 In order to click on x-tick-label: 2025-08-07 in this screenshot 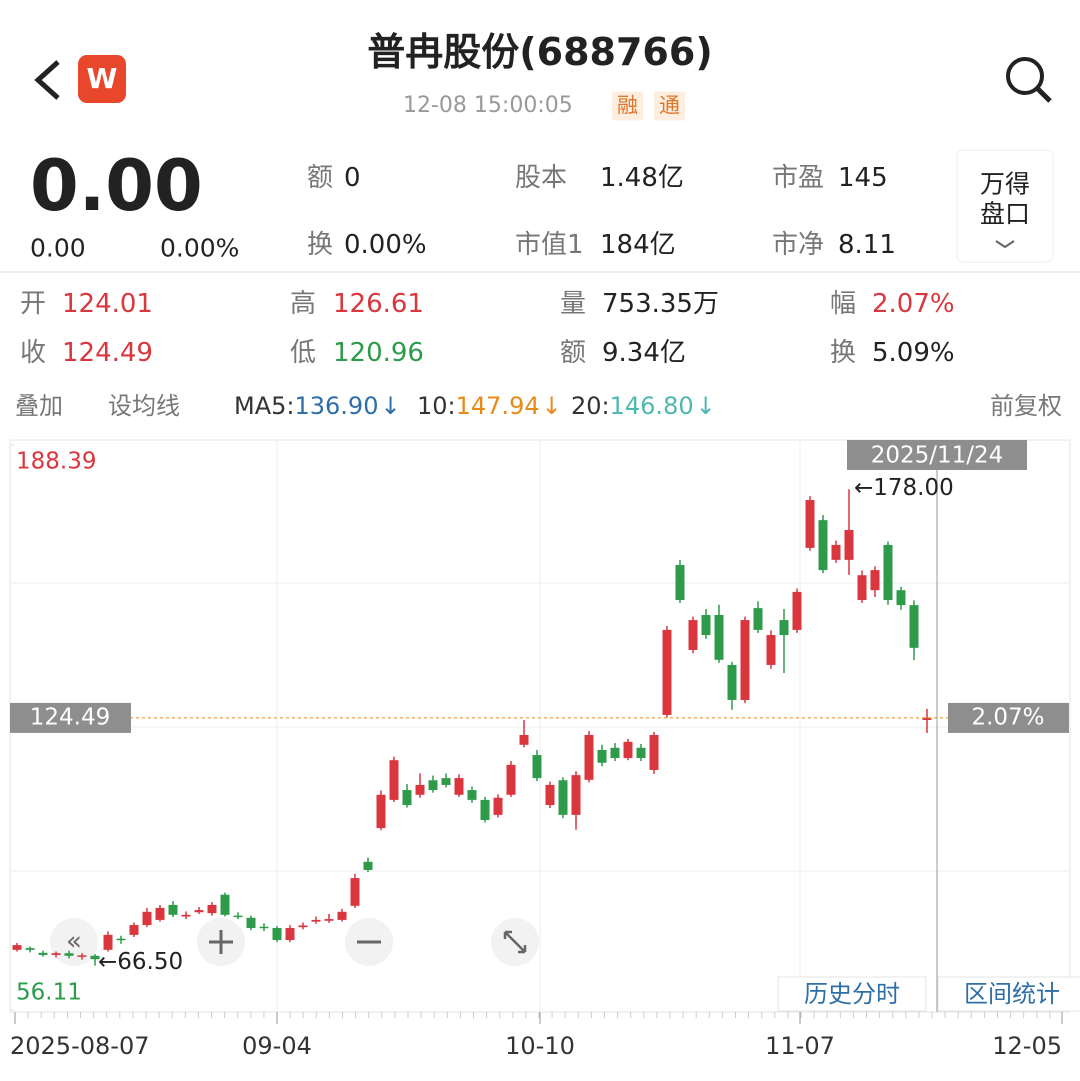, I will do `click(79, 1046)`.